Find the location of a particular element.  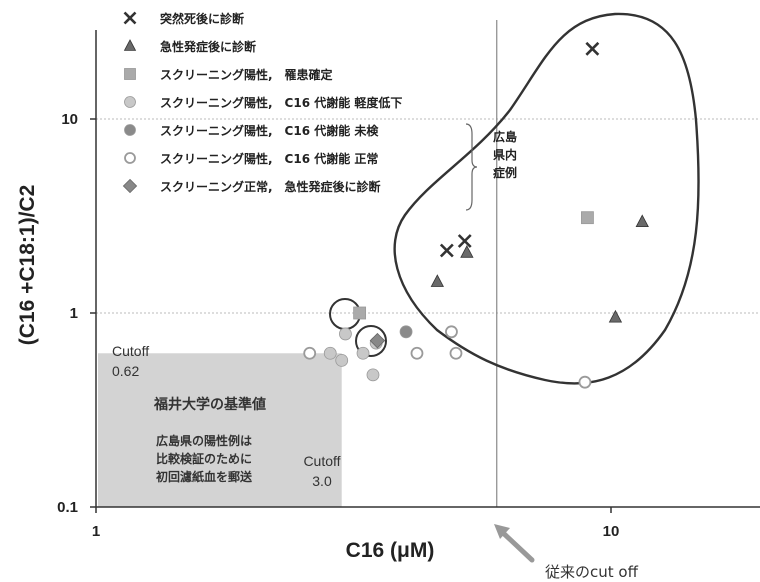

x-axis-title: C16 (μM) is located at coordinates (390, 550).